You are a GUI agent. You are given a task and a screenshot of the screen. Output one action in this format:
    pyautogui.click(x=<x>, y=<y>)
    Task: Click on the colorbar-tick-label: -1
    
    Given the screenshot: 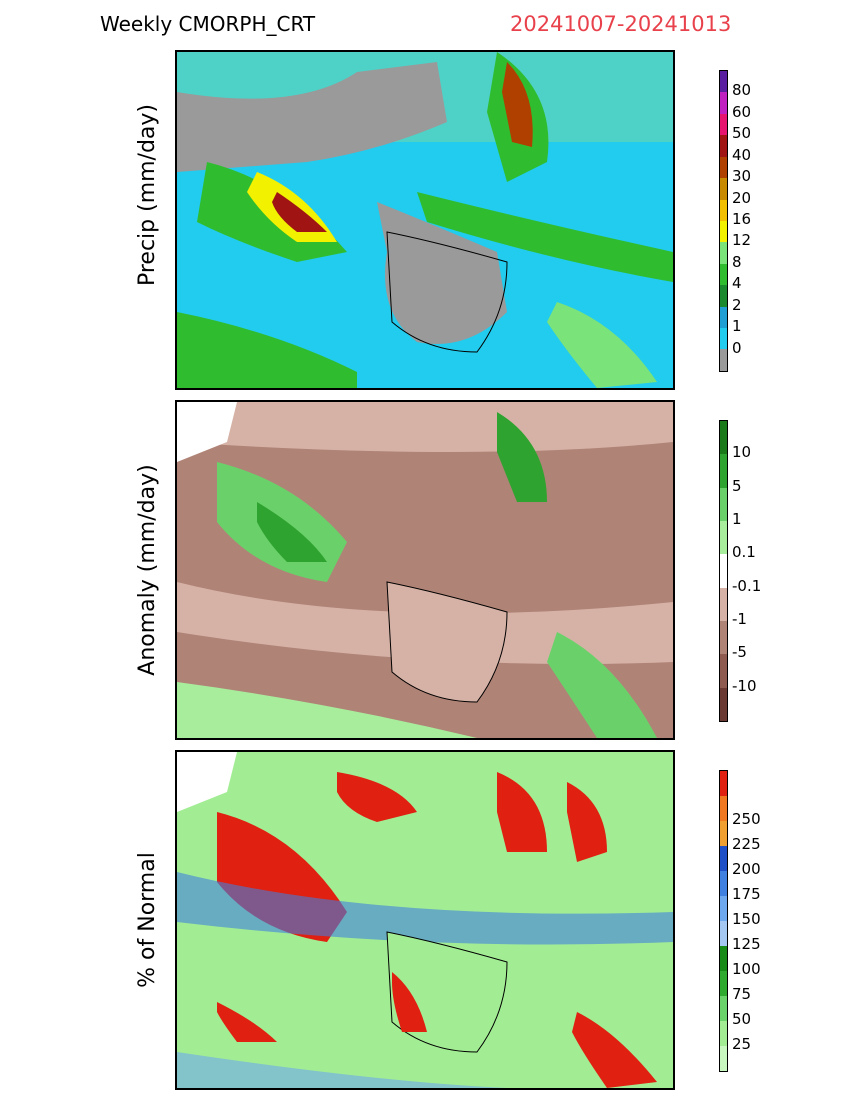 What is the action you would take?
    pyautogui.click(x=739, y=619)
    